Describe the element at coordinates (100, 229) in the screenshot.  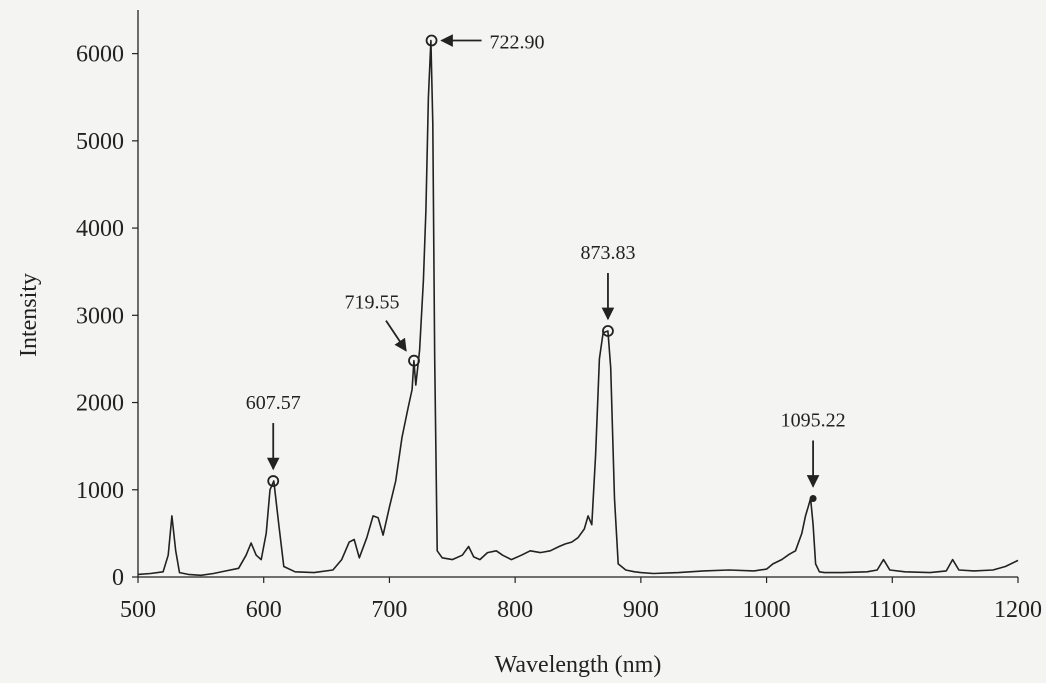
I see `y-tick-label-4000: 4000` at that location.